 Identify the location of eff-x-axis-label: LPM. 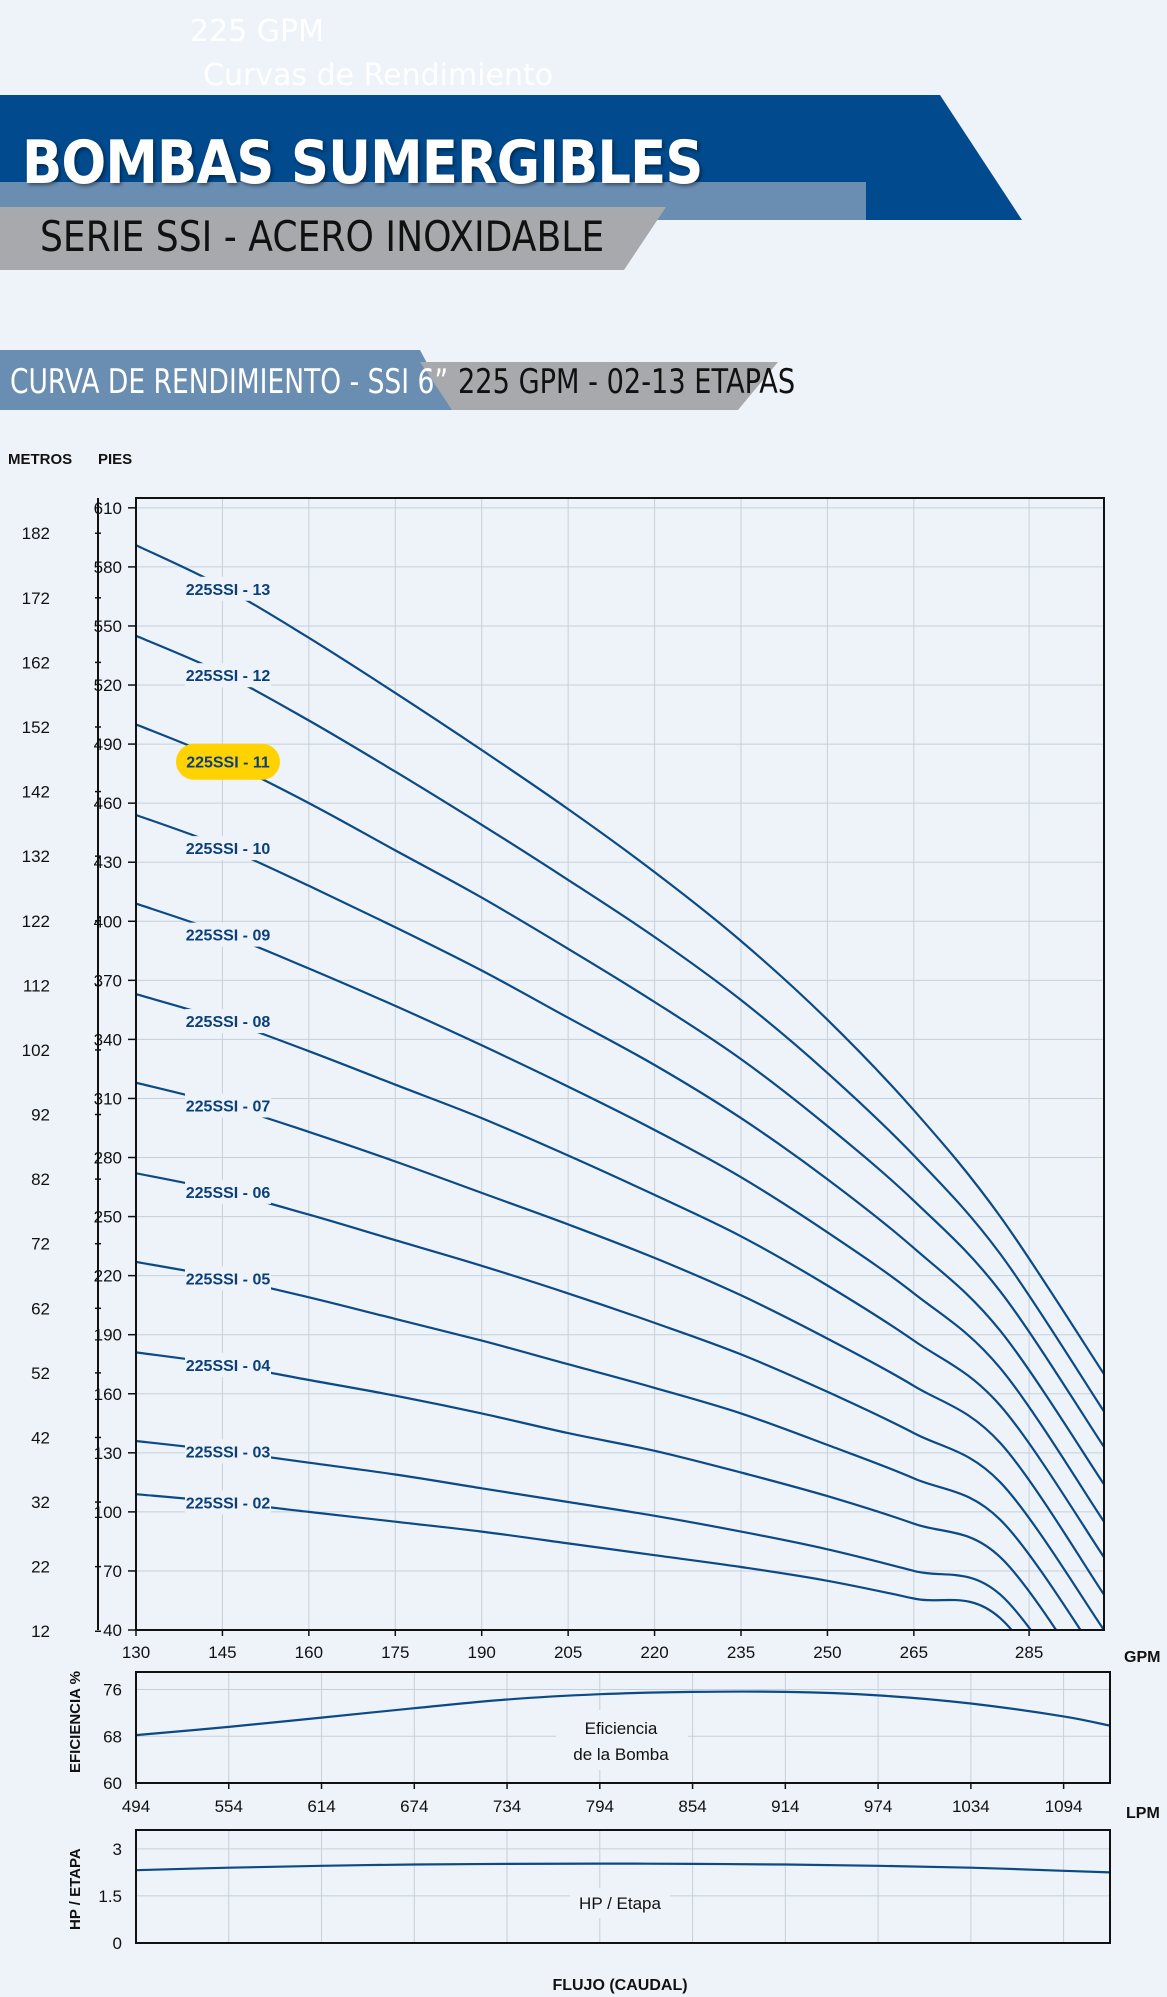
(1143, 1813).